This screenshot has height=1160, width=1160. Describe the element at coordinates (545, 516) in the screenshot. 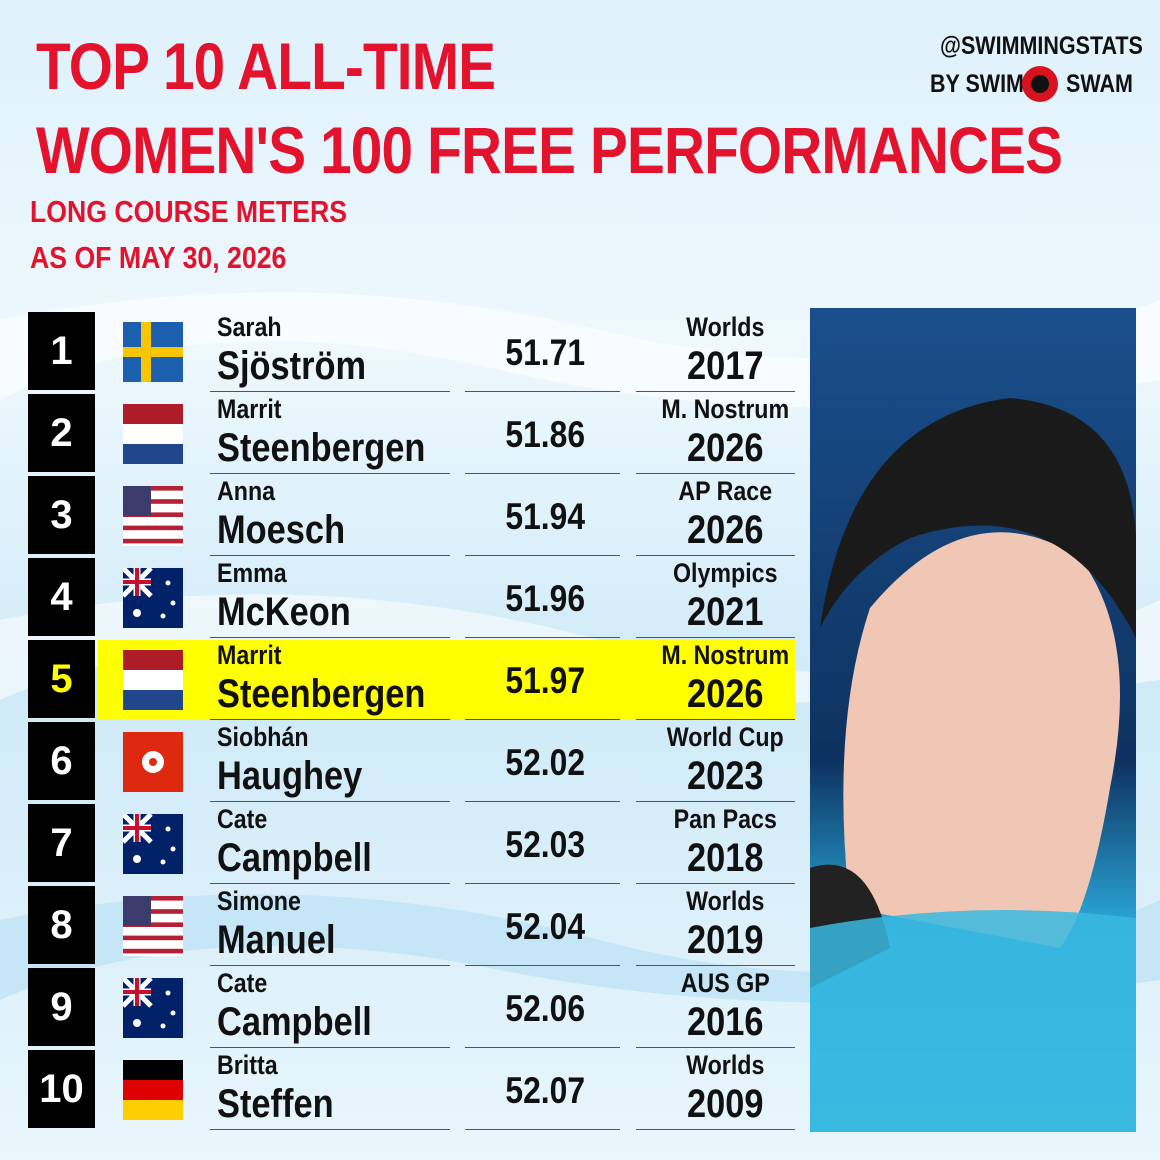

I see `time: 51.94` at that location.